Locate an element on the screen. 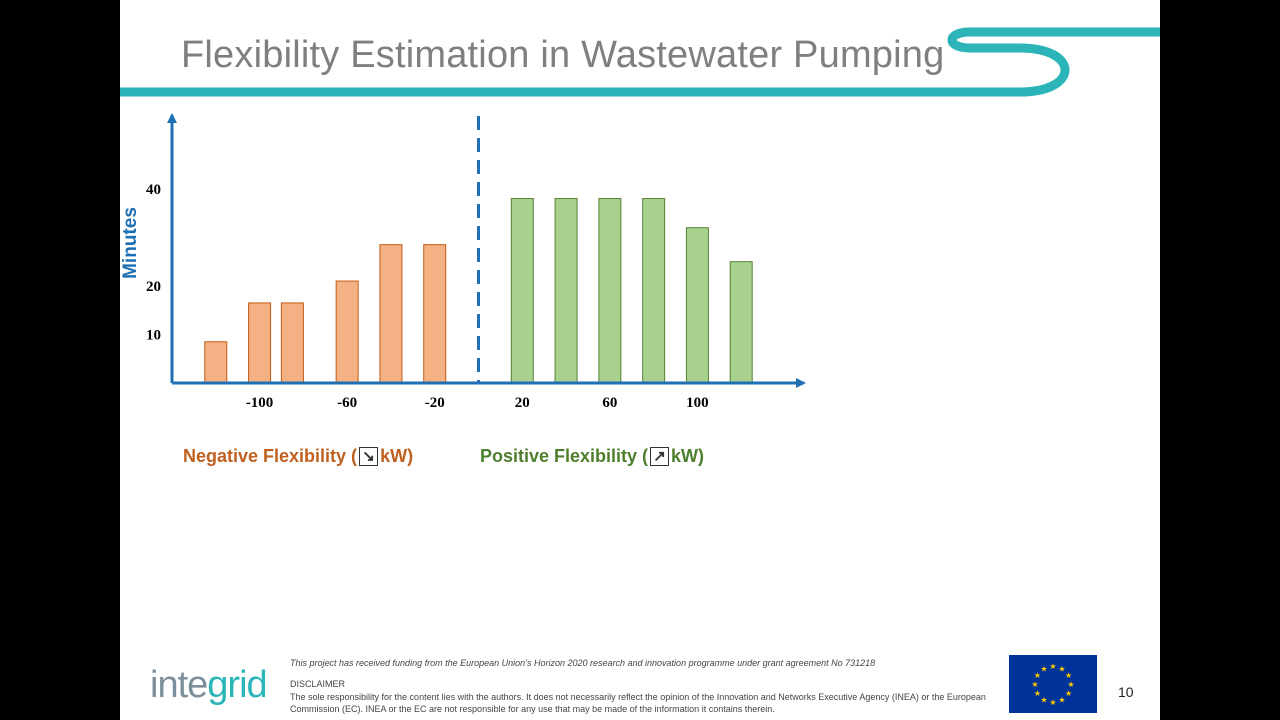 Image resolution: width=1280 pixels, height=720 pixels. y-tick-label: 40 is located at coordinates (153, 190).